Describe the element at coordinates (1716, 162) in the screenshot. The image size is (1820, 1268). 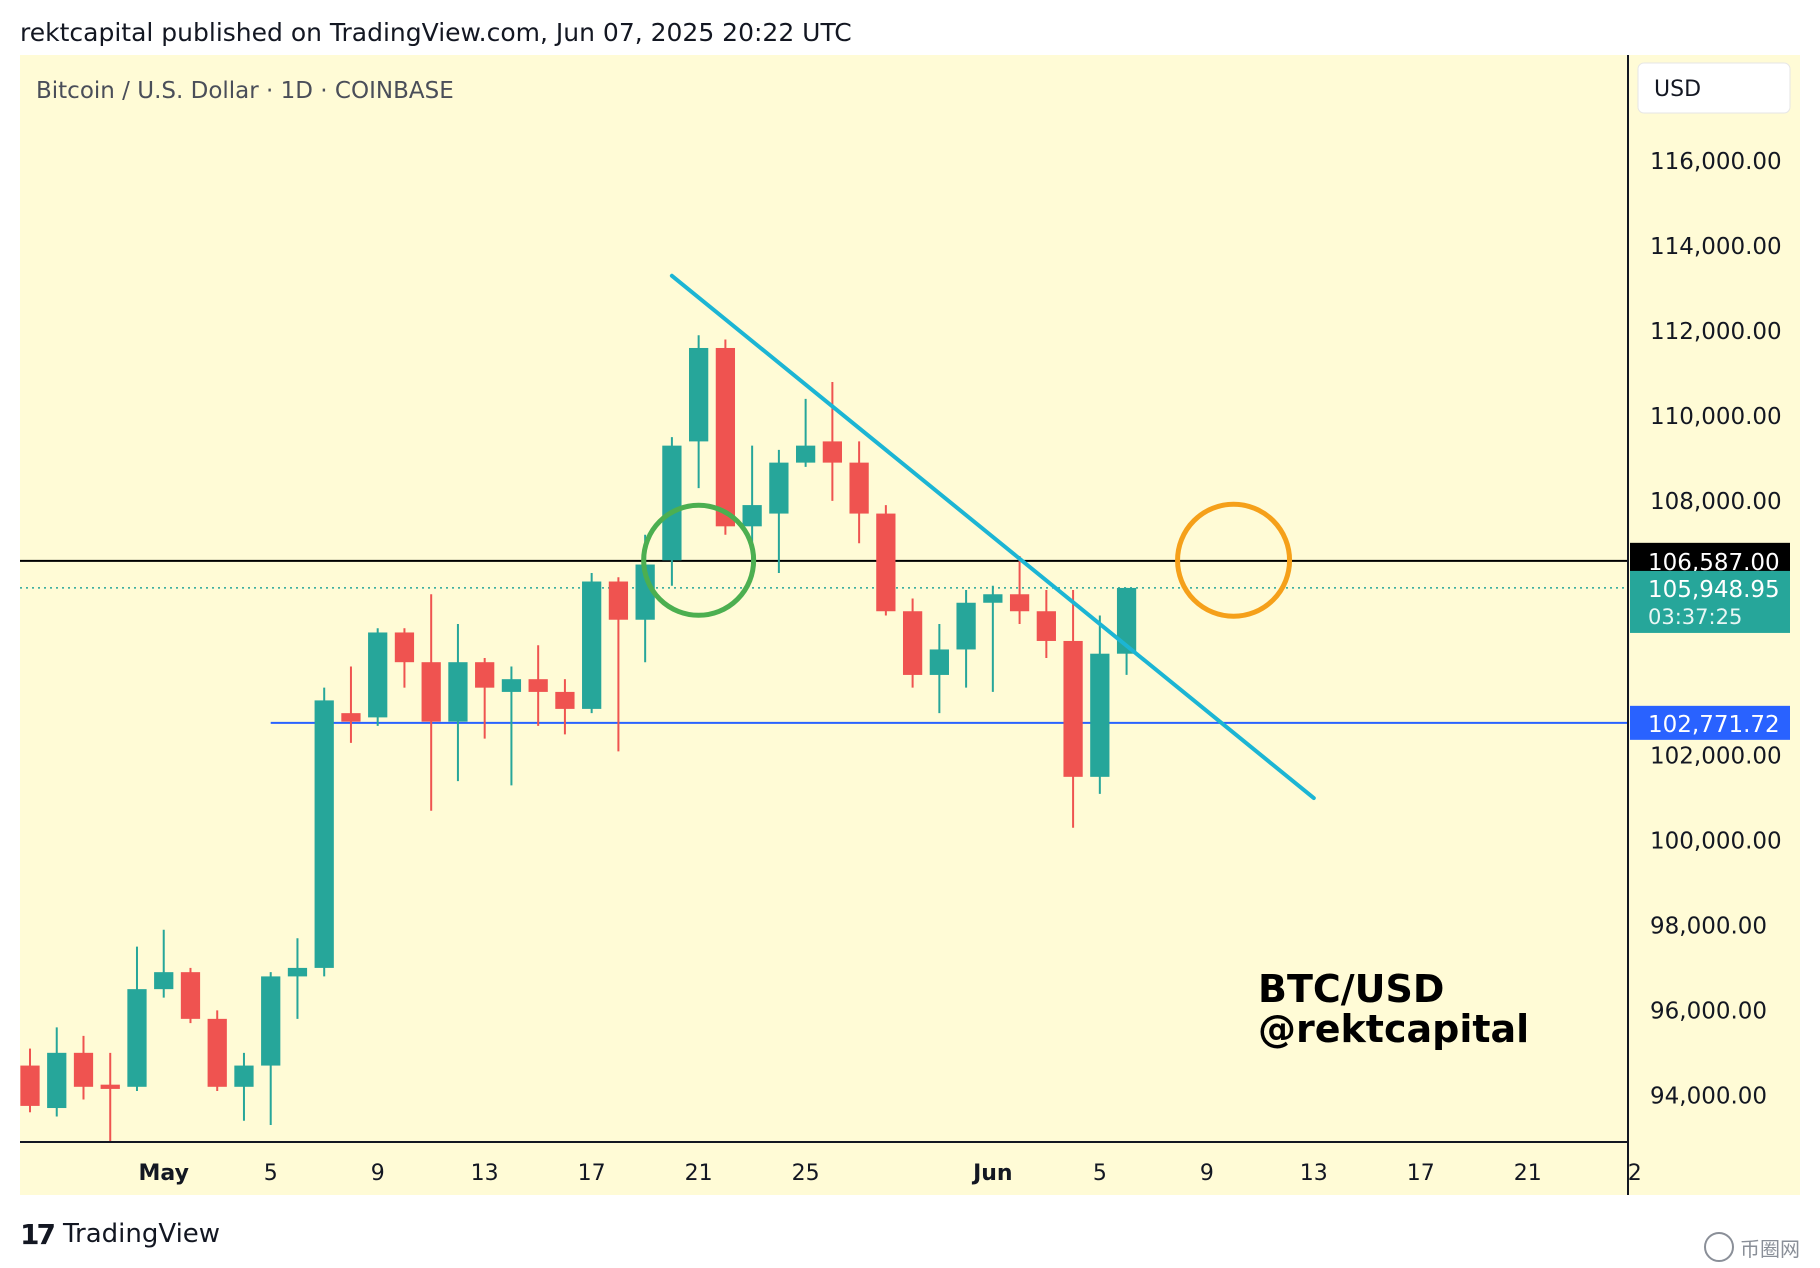
I see `price-tick-label: 116,000.00` at that location.